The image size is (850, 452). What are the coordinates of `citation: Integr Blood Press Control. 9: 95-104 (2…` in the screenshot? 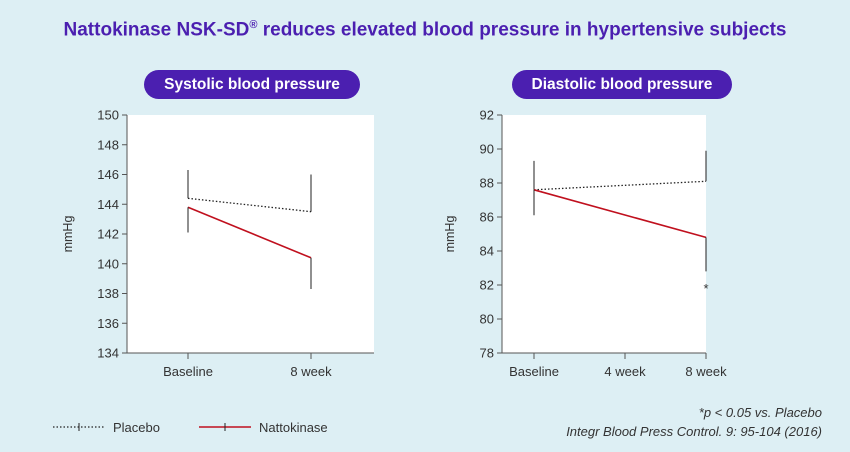 It's located at (694, 431).